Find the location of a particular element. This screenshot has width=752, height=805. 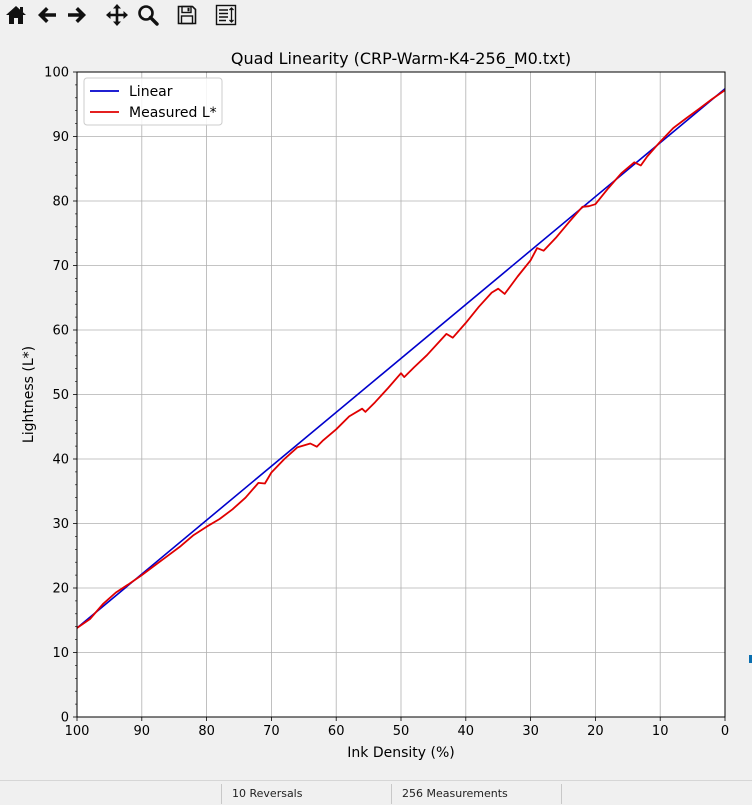

measurements-count: 256 Measurements is located at coordinates (476, 794).